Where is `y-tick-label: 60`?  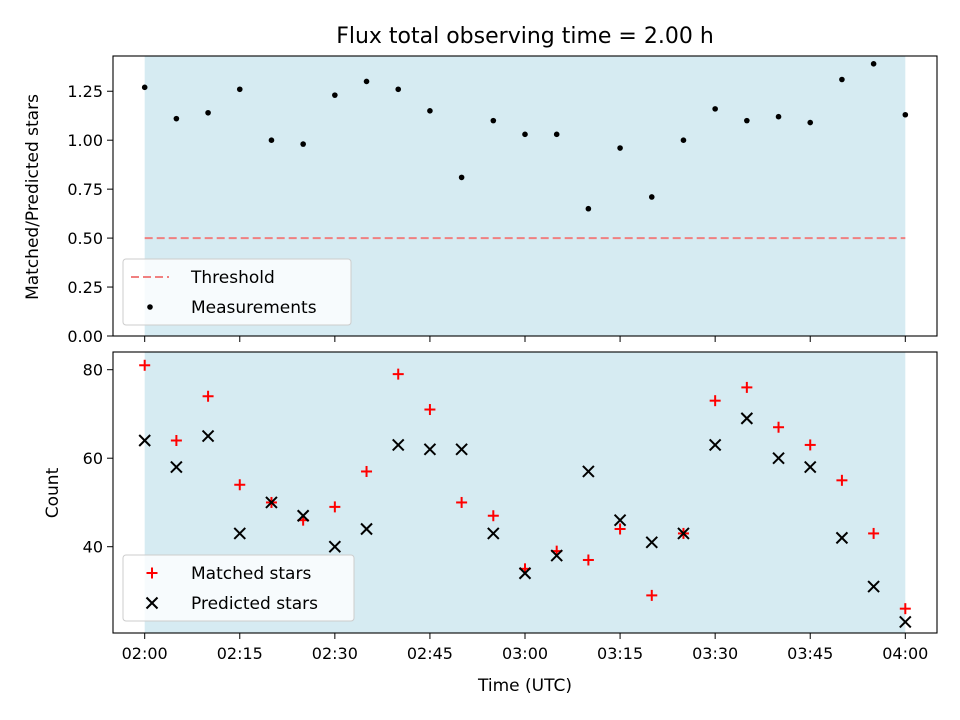
y-tick-label: 60 is located at coordinates (93, 458).